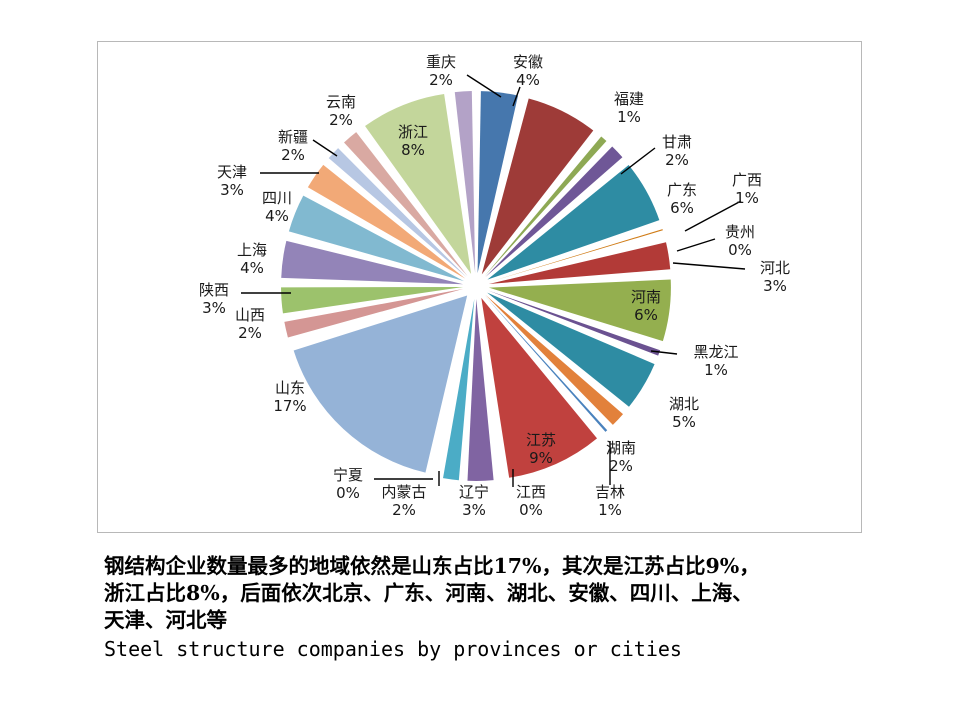 The width and height of the screenshot is (960, 720). What do you see at coordinates (165, 620) in the screenshot?
I see `caption-line-3: 天津、河北等` at bounding box center [165, 620].